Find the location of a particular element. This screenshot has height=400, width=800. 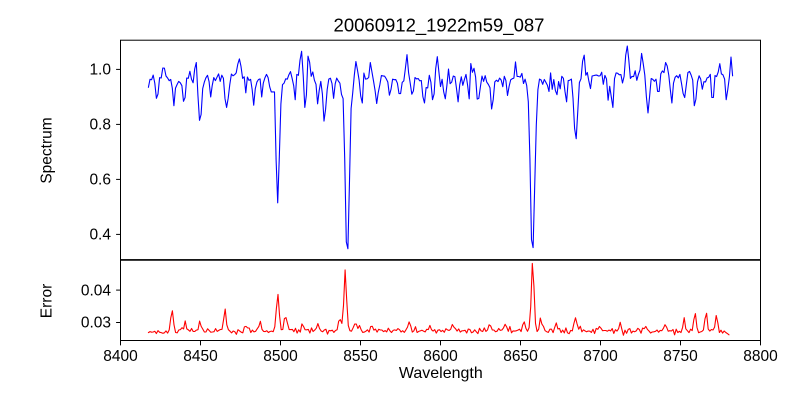

svg-text: 8700 is located at coordinates (600, 356).